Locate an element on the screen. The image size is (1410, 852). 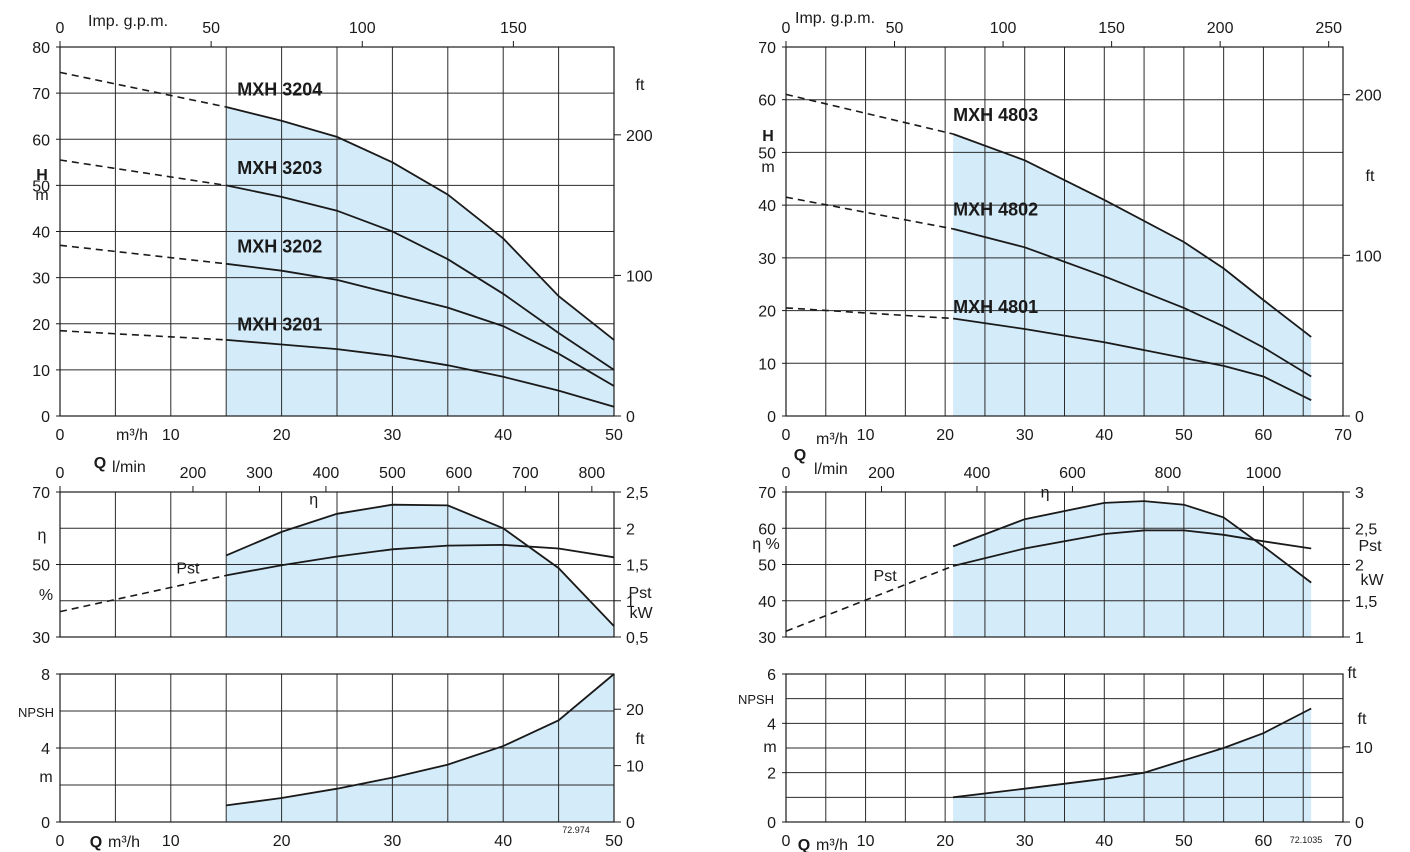
model-label: MXH 4802 is located at coordinates (995, 210).